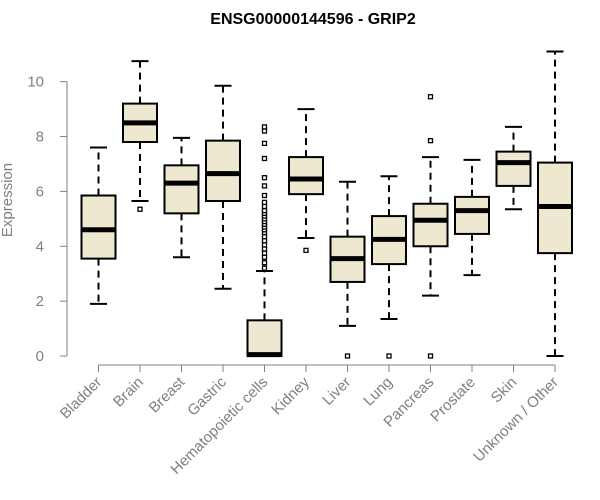 Image resolution: width=600 pixels, height=500 pixels. Describe the element at coordinates (81, 398) in the screenshot. I see `x-tick-label: Bladder` at that location.